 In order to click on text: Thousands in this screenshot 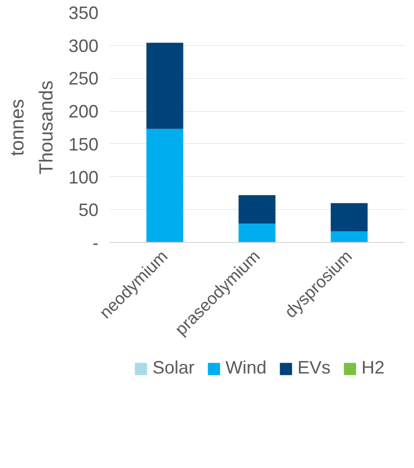, I will do `click(47, 127)`.